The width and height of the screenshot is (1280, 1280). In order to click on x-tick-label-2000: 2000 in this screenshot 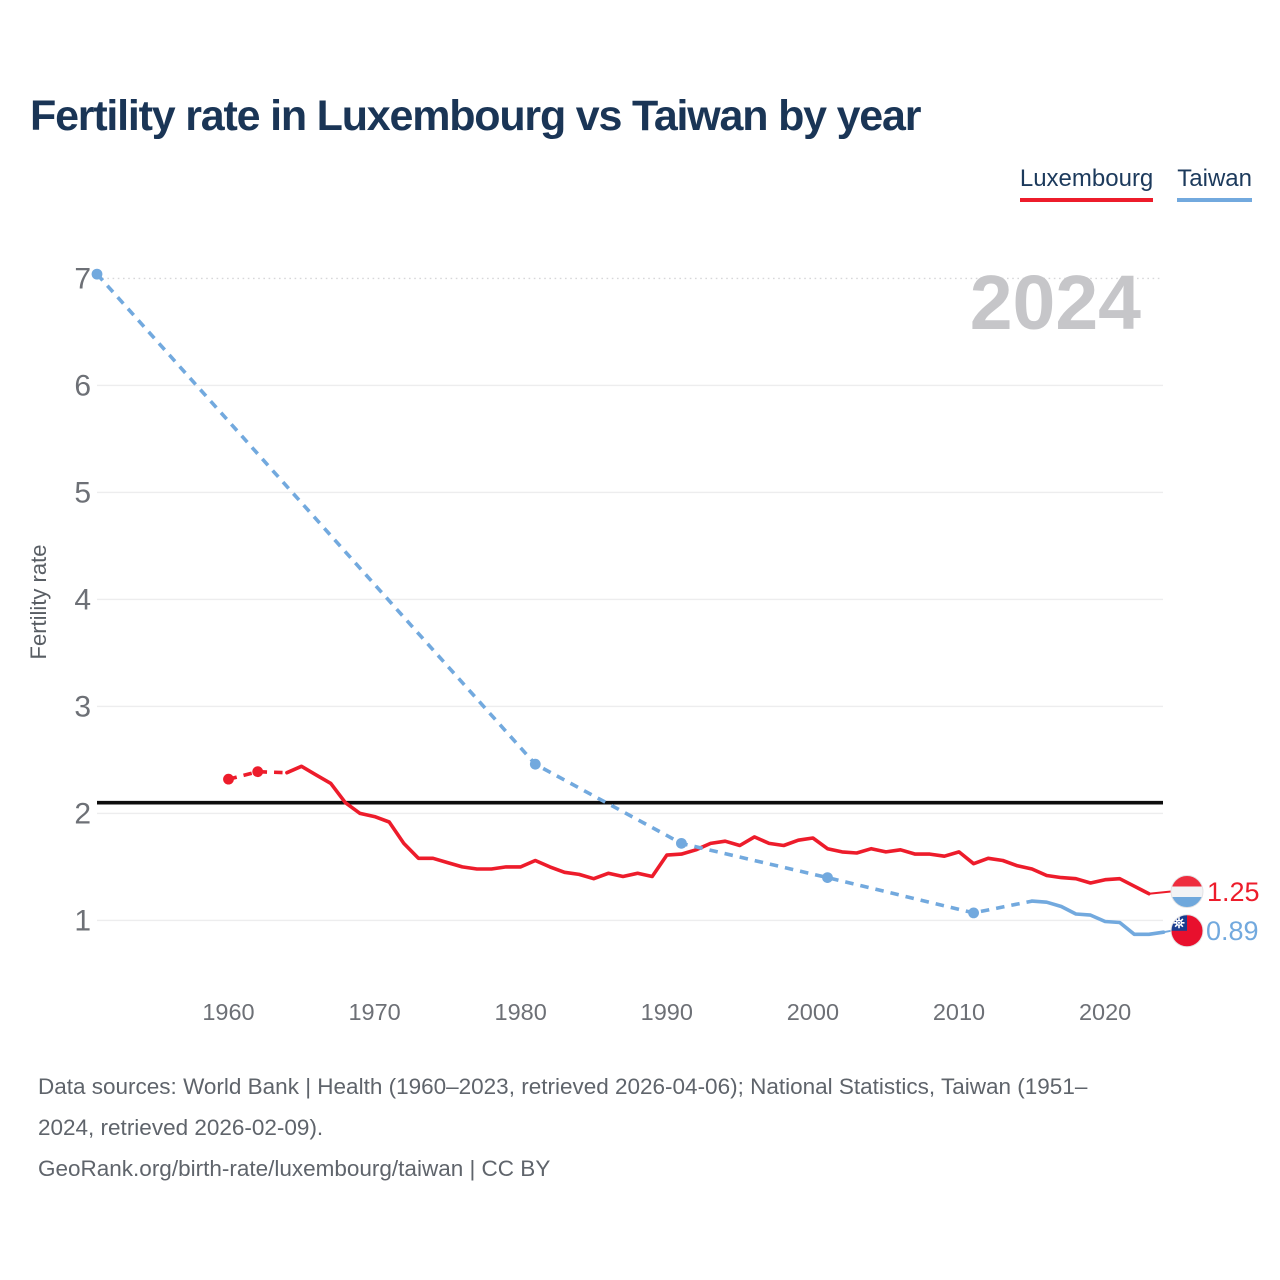, I will do `click(813, 1012)`.